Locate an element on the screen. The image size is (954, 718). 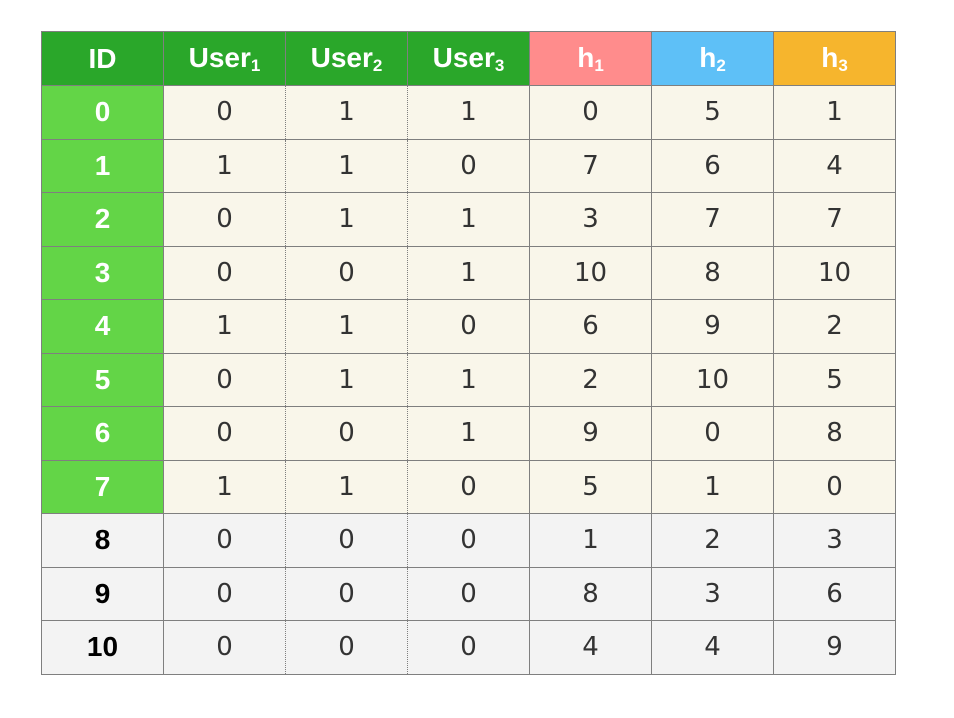
header-user1: User1 is located at coordinates (224, 58).